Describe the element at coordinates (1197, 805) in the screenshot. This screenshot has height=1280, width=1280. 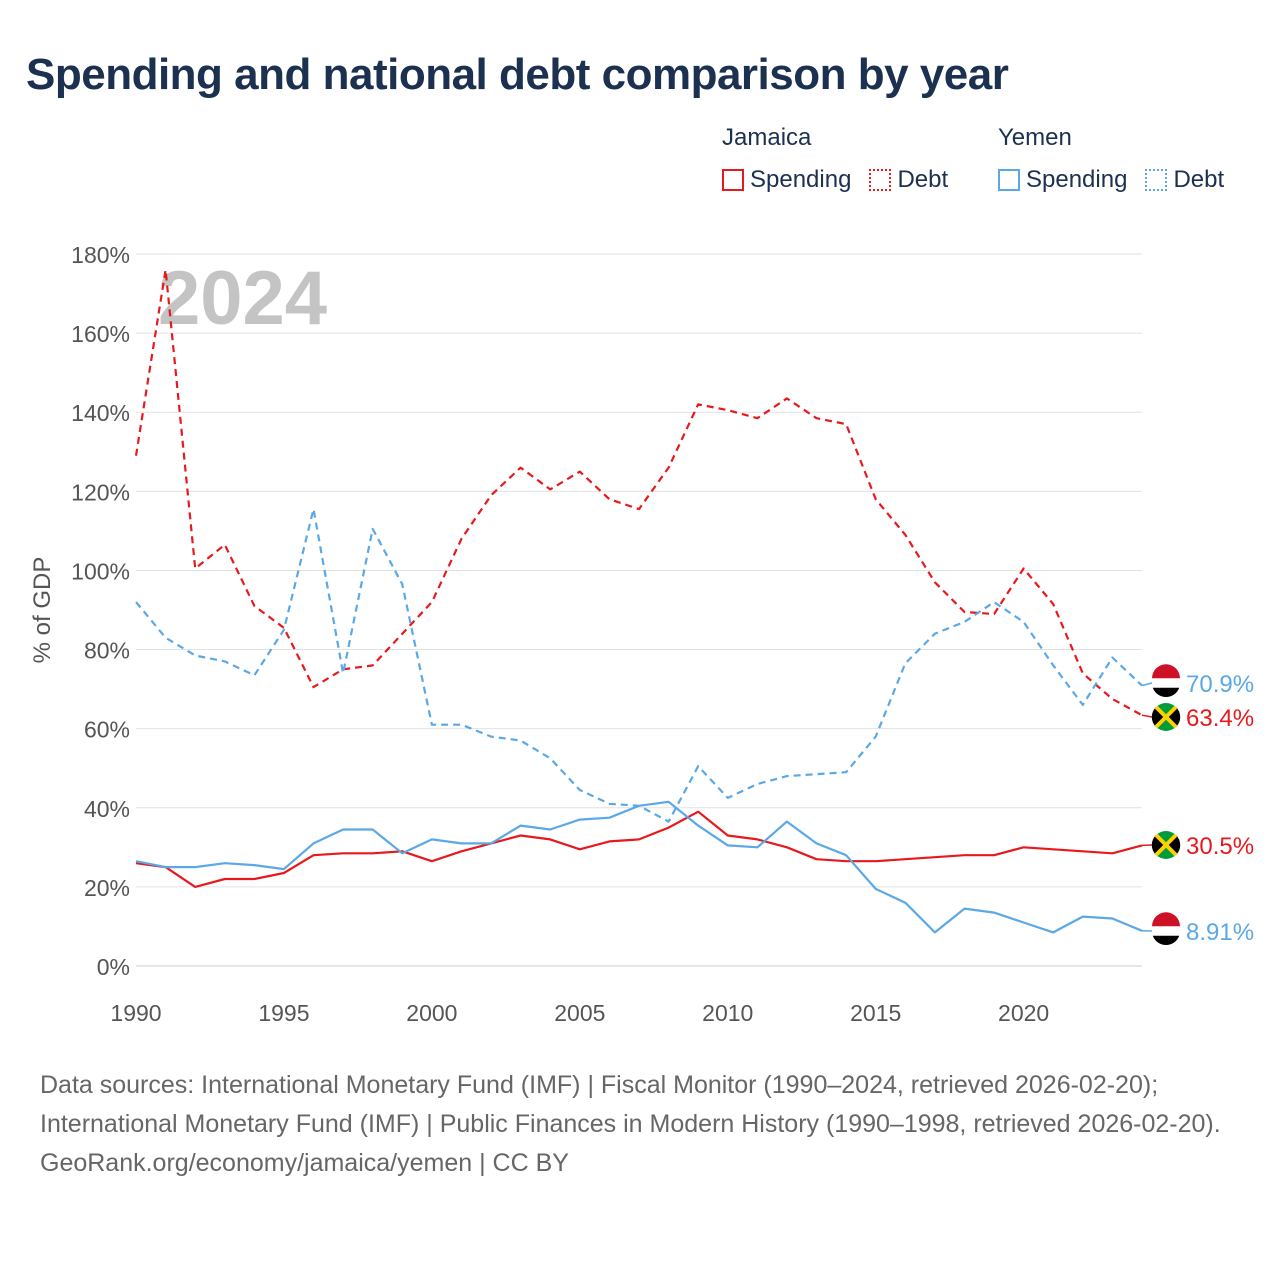
I see `end-labels: 70.9% 63.4% 30.5% 8.91%` at that location.